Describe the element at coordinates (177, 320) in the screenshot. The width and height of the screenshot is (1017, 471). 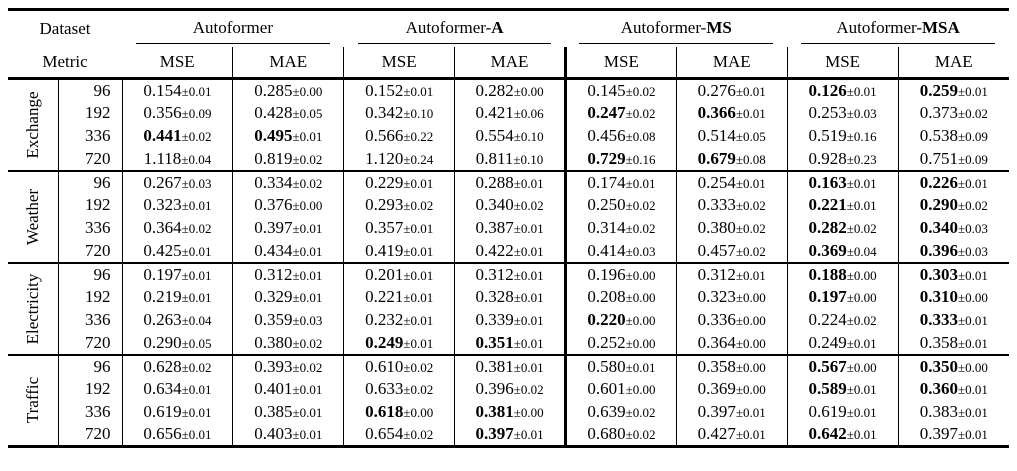
I see `metric-value-cell: 0.263±0.04` at that location.